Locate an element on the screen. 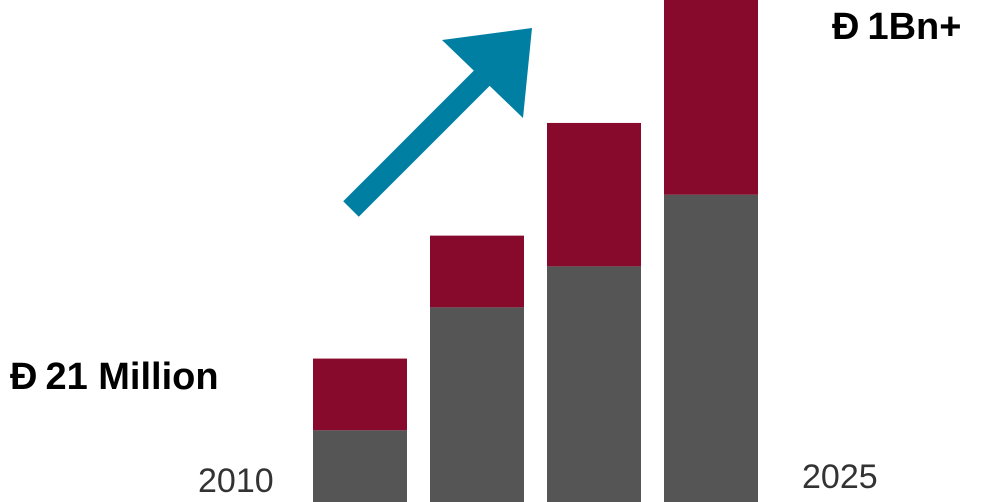  arrow-shaft is located at coordinates (417, 143).